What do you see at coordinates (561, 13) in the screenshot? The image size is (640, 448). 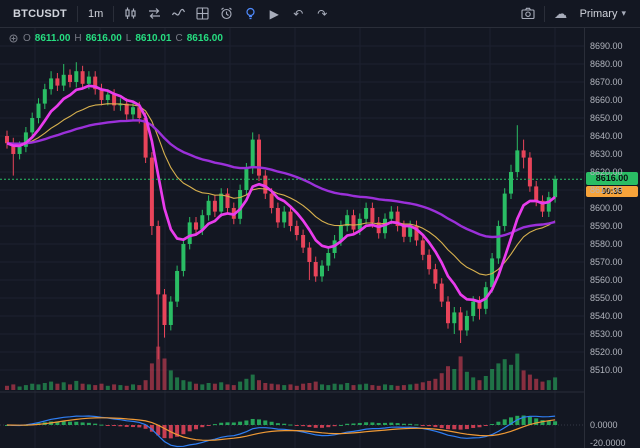 I see `cloud-save-icon: ☁` at bounding box center [561, 13].